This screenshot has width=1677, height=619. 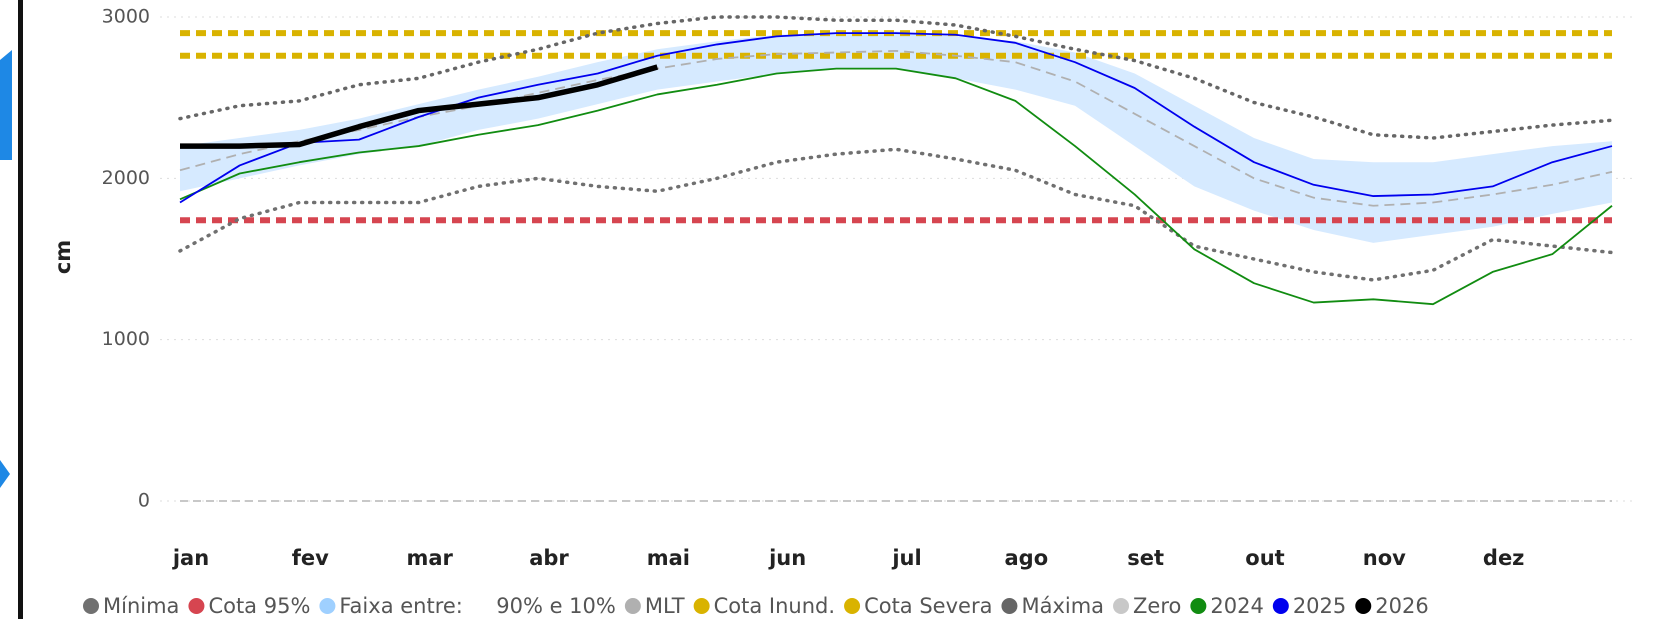 What do you see at coordinates (141, 606) in the screenshot?
I see `legend-label: Mínima` at bounding box center [141, 606].